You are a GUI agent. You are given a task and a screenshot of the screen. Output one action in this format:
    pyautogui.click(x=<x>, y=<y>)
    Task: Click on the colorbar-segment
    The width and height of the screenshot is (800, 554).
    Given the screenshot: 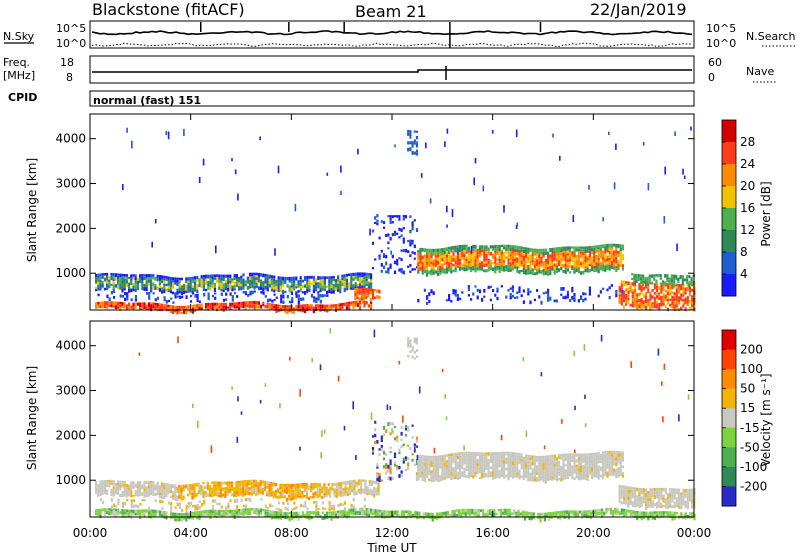 What is the action you would take?
    pyautogui.click(x=729, y=241)
    